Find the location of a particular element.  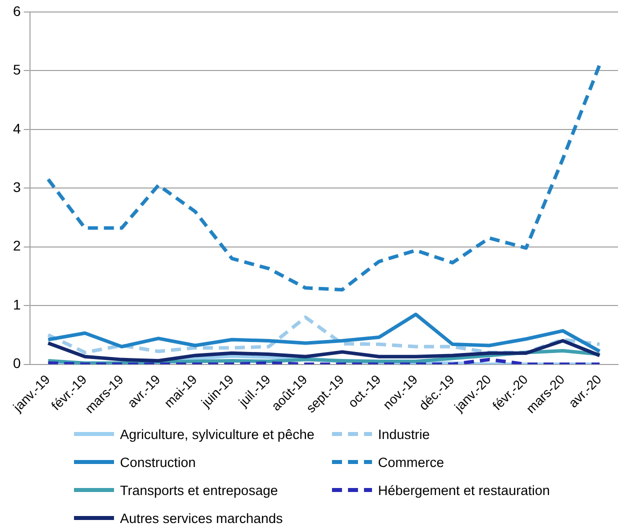

y-tick-label: 3 is located at coordinates (16, 186).